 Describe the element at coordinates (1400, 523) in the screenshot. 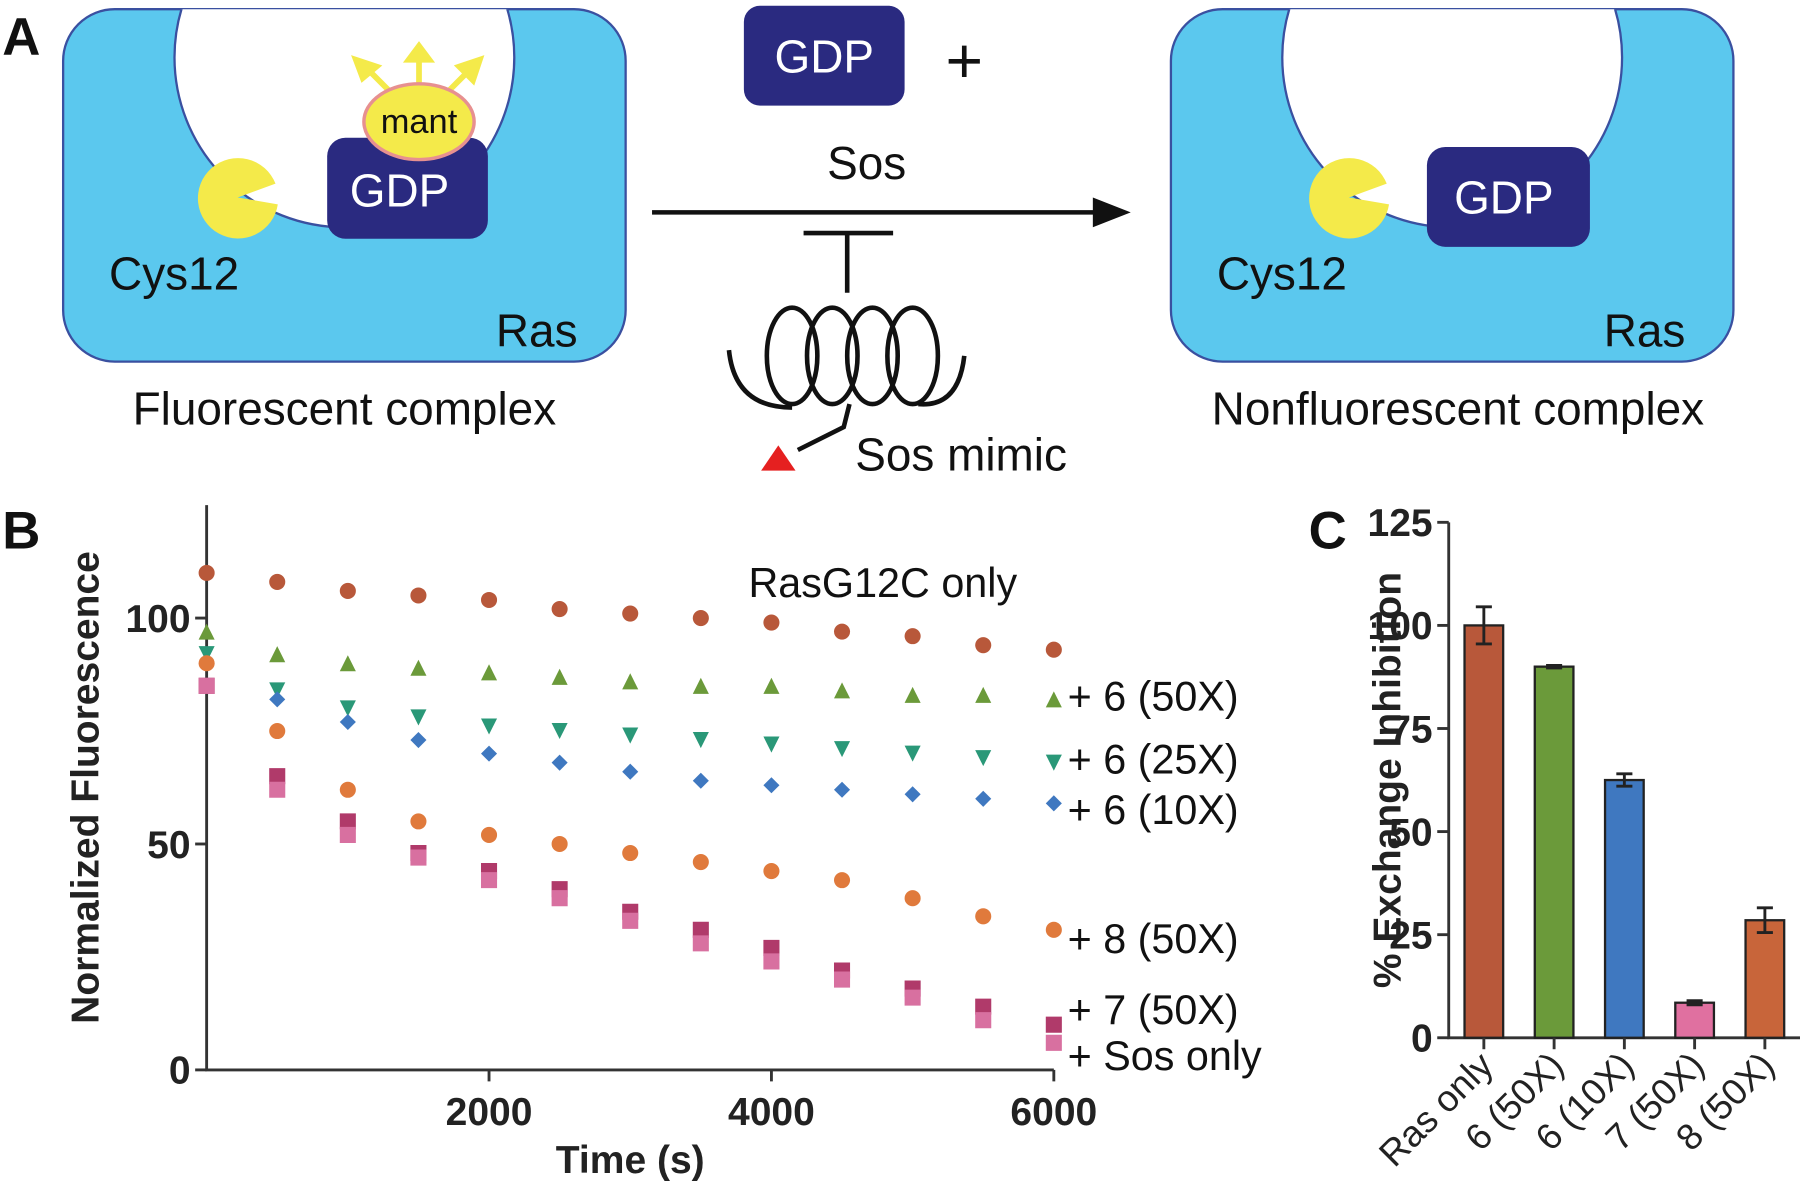

I see `y-tick-label: 125` at that location.